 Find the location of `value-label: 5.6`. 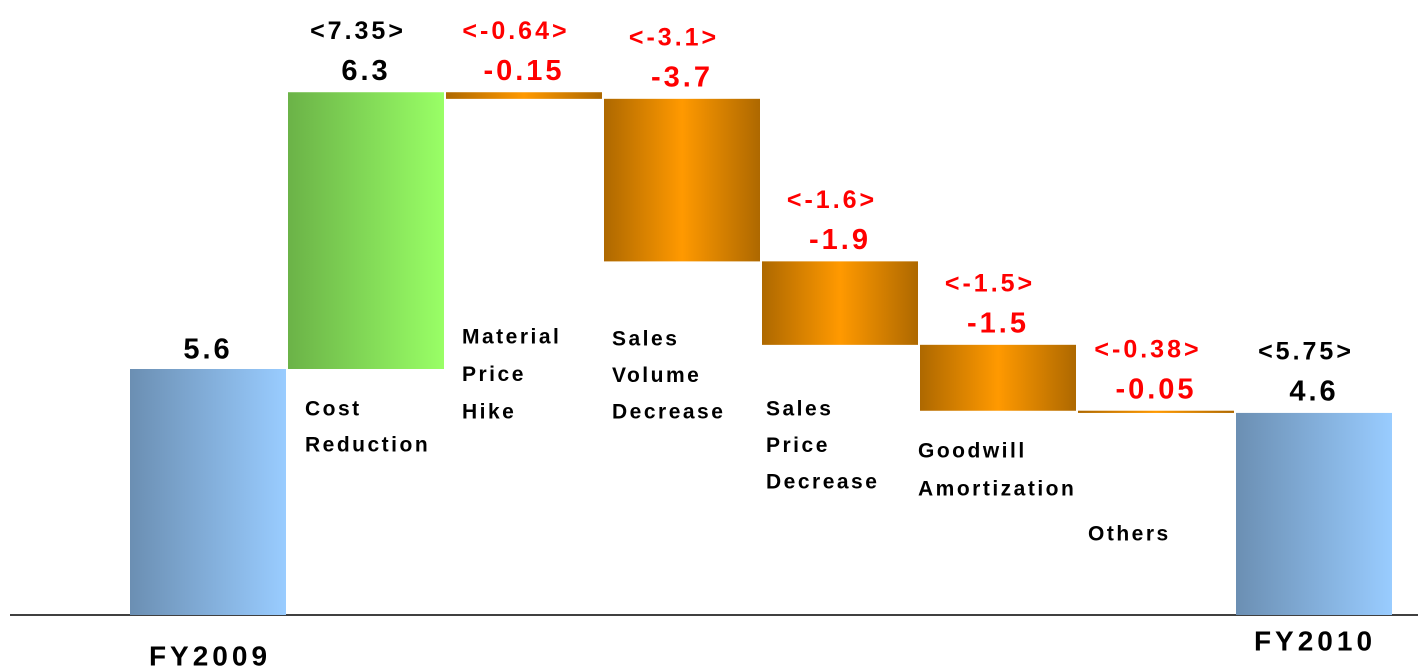

value-label: 5.6 is located at coordinates (207, 350).